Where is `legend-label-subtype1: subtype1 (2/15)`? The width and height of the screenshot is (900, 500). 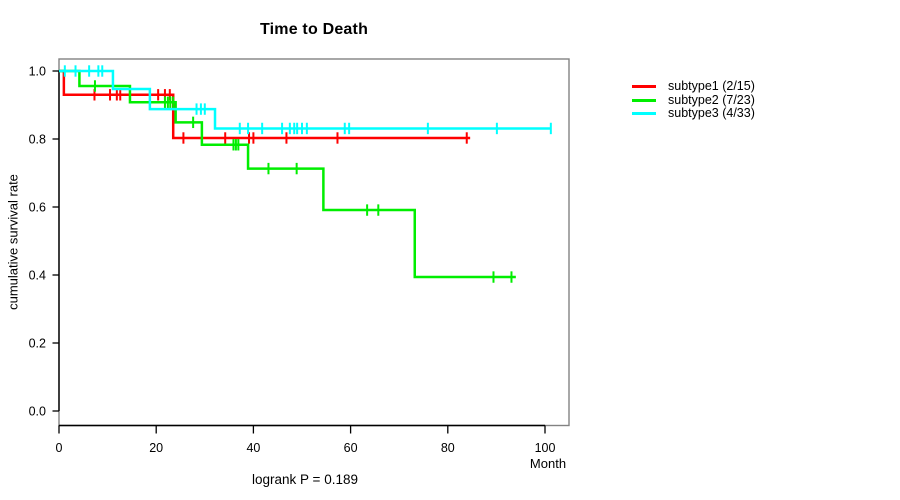 legend-label-subtype1: subtype1 (2/15) is located at coordinates (711, 86).